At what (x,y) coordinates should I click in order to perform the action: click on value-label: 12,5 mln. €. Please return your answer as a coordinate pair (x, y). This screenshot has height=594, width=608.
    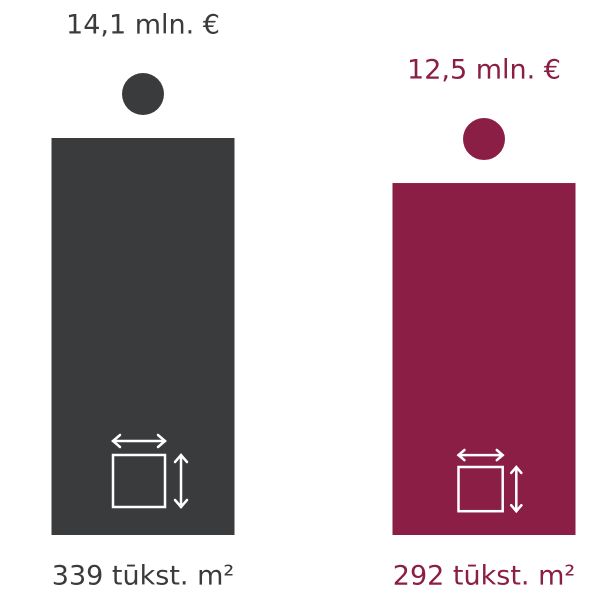
    Looking at the image, I should click on (484, 70).